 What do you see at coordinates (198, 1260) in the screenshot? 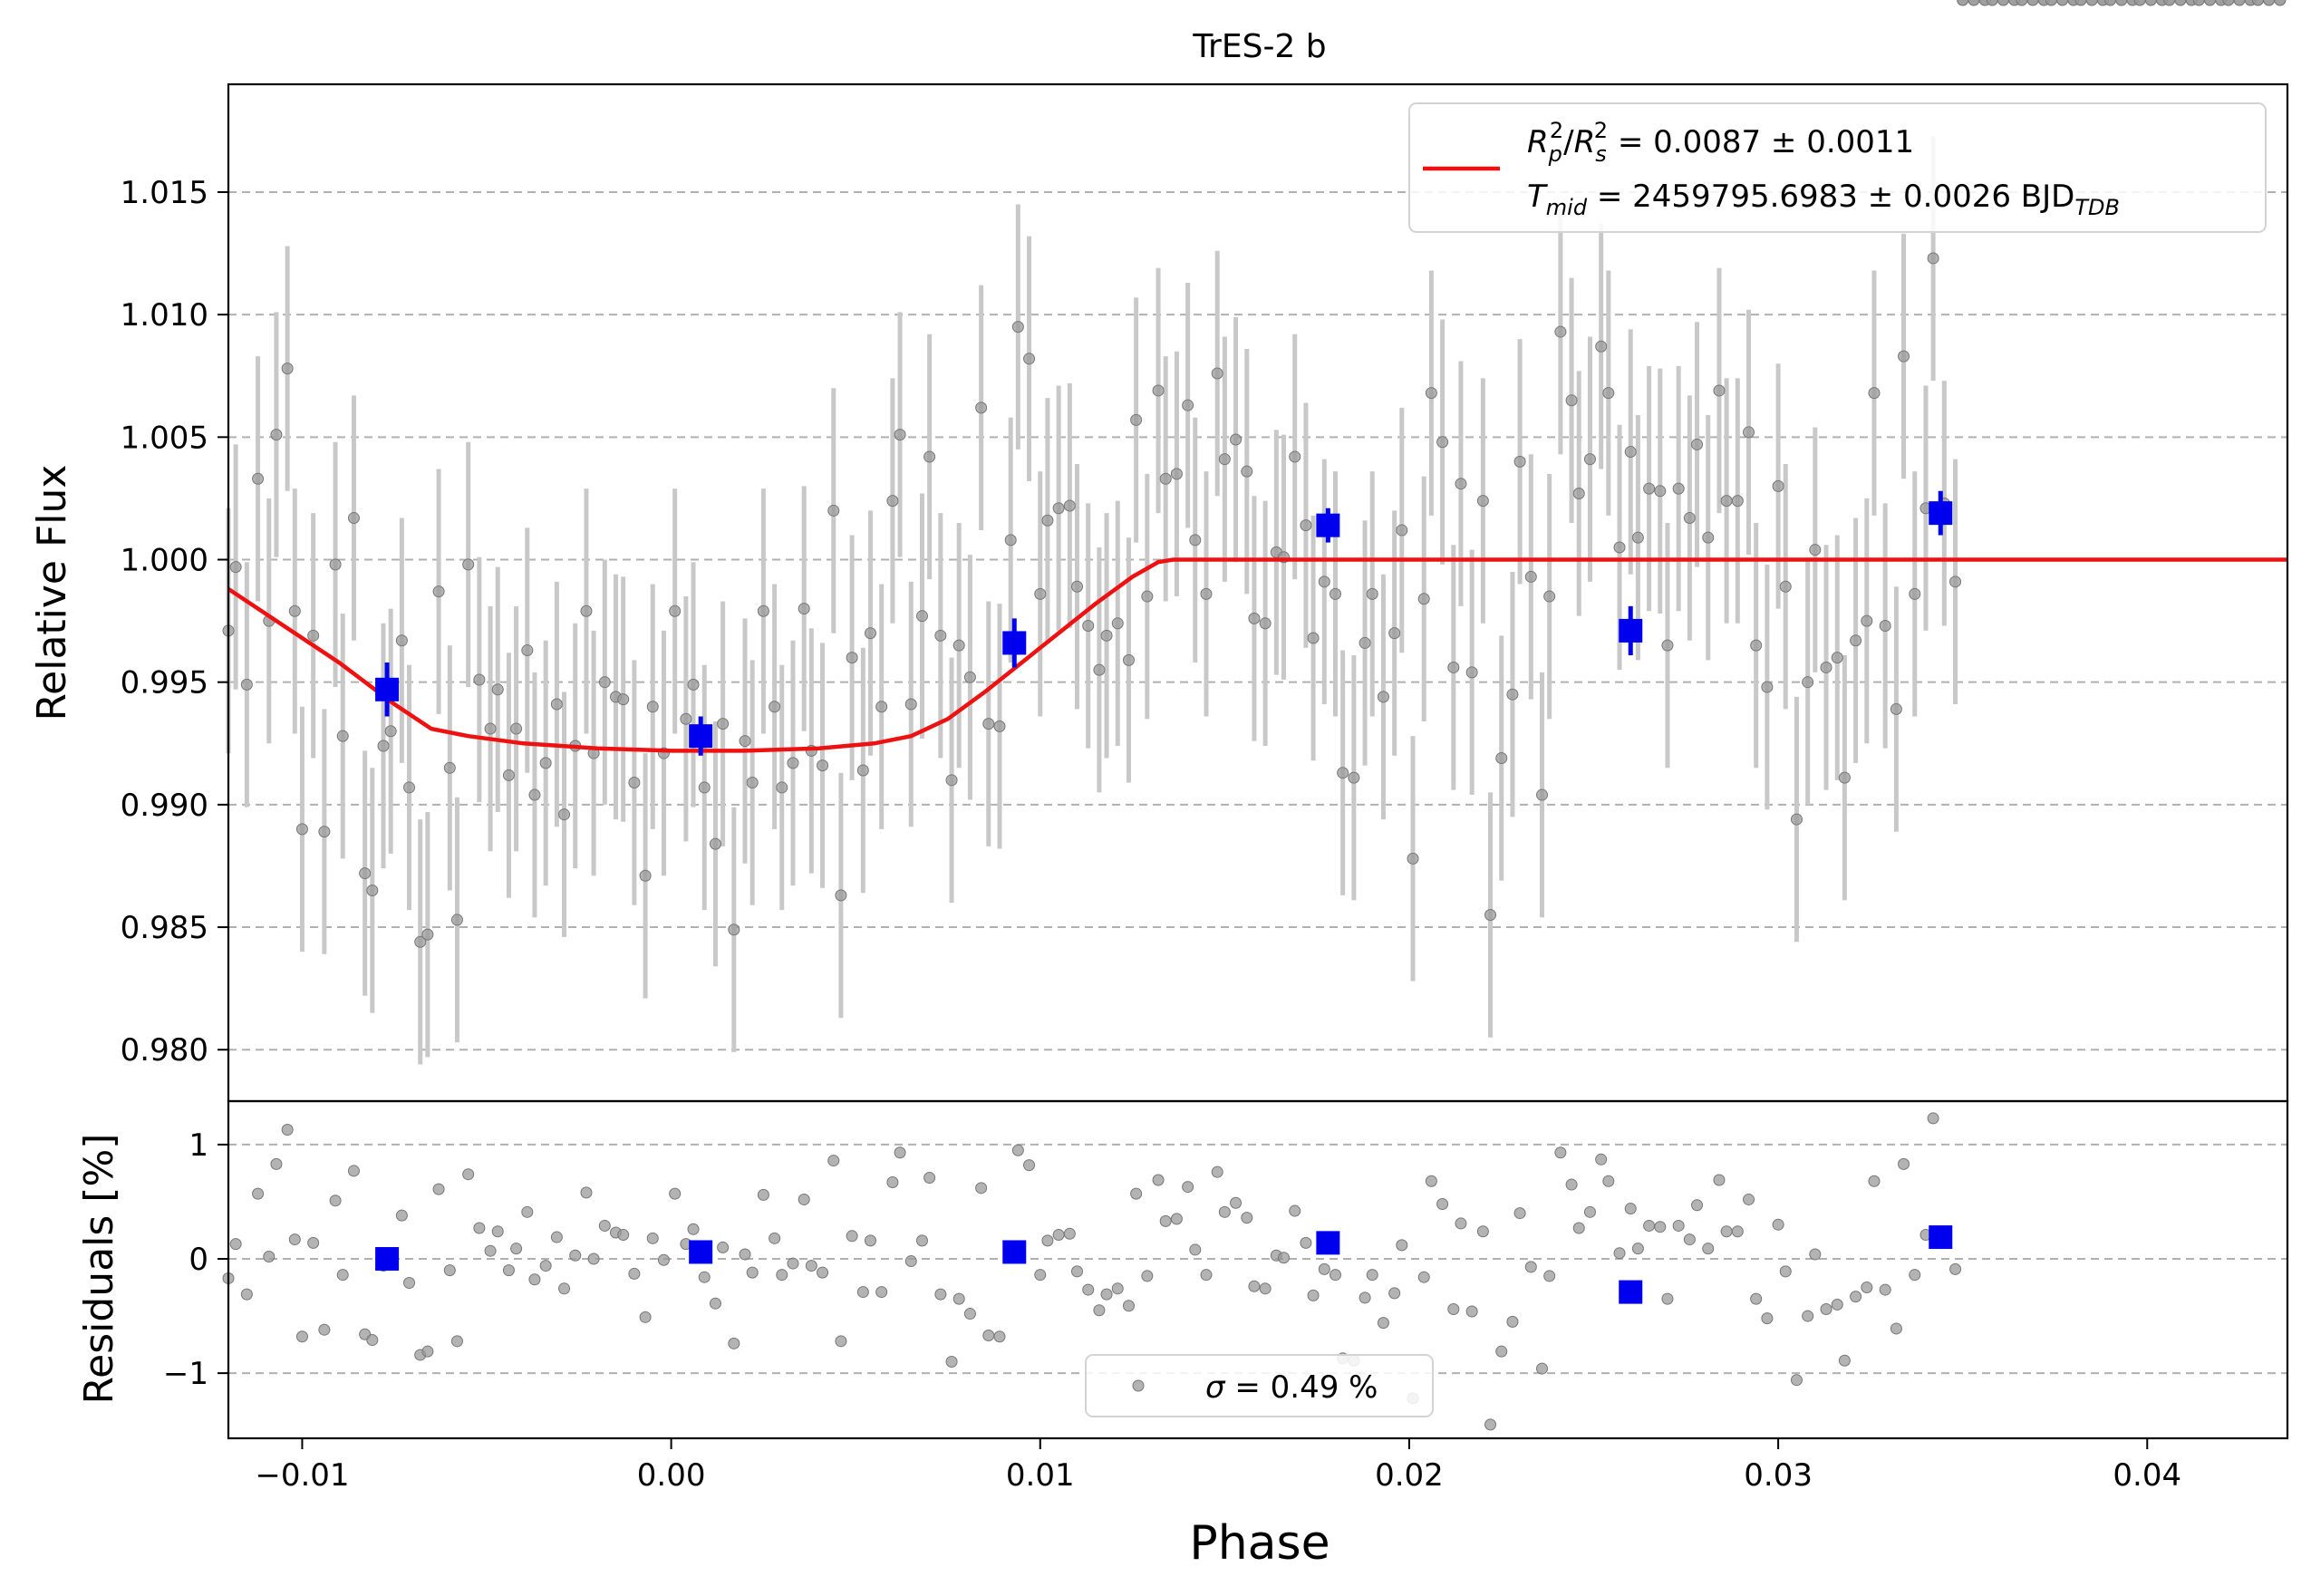
I see `residual-y-tick-label: 0` at bounding box center [198, 1260].